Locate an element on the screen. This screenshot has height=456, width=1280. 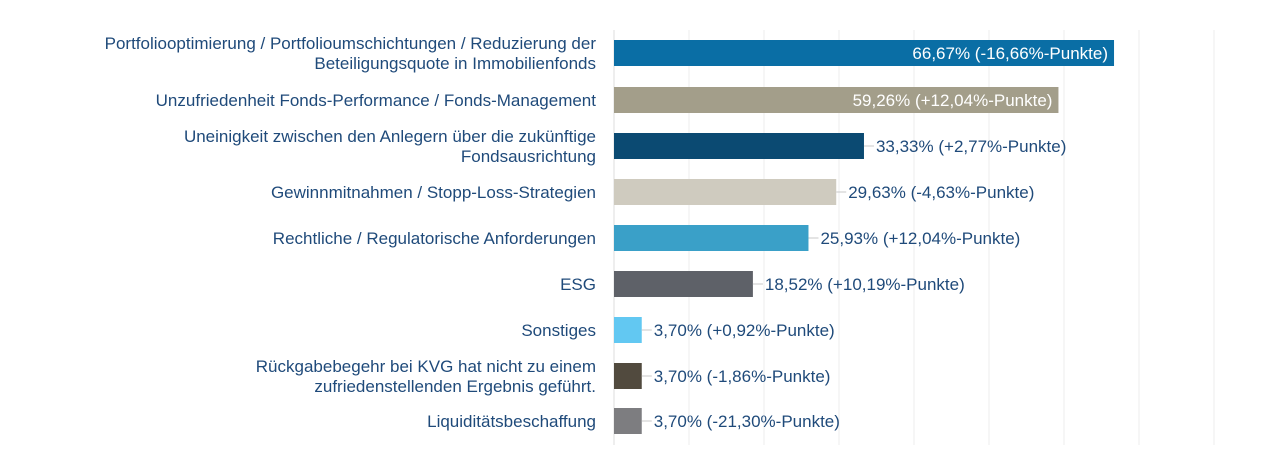
data-label: 33,33% (+2,77%-Punkte) is located at coordinates (971, 146).